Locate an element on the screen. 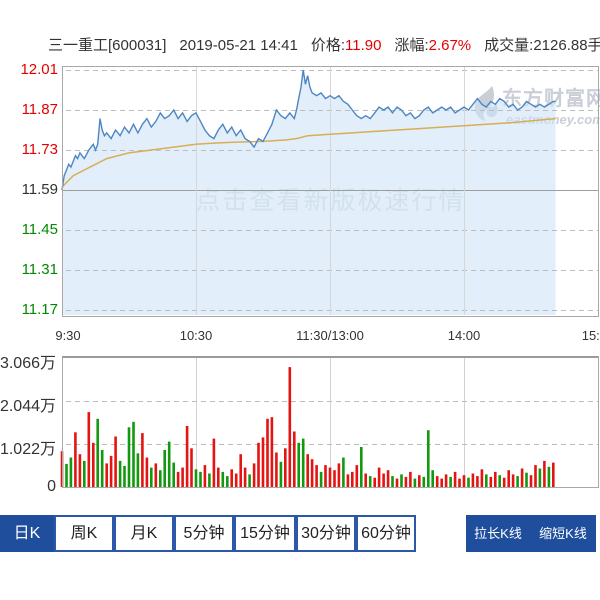 The width and height of the screenshot is (600, 600). price-axis-label: 11.87 is located at coordinates (39, 109).